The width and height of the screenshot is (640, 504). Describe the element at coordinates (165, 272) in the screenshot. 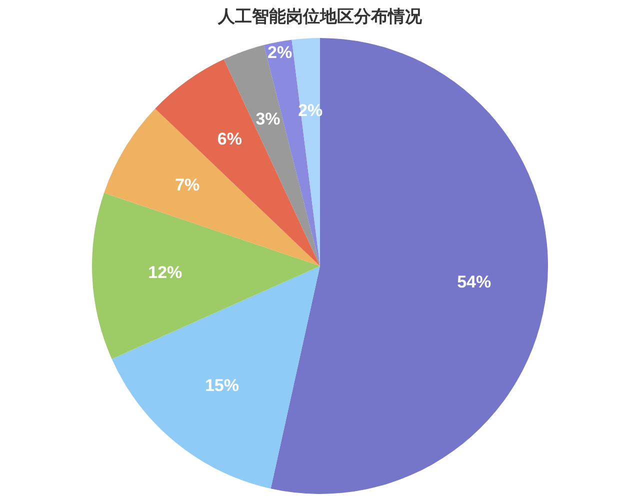

I see `data-label: 12%` at that location.